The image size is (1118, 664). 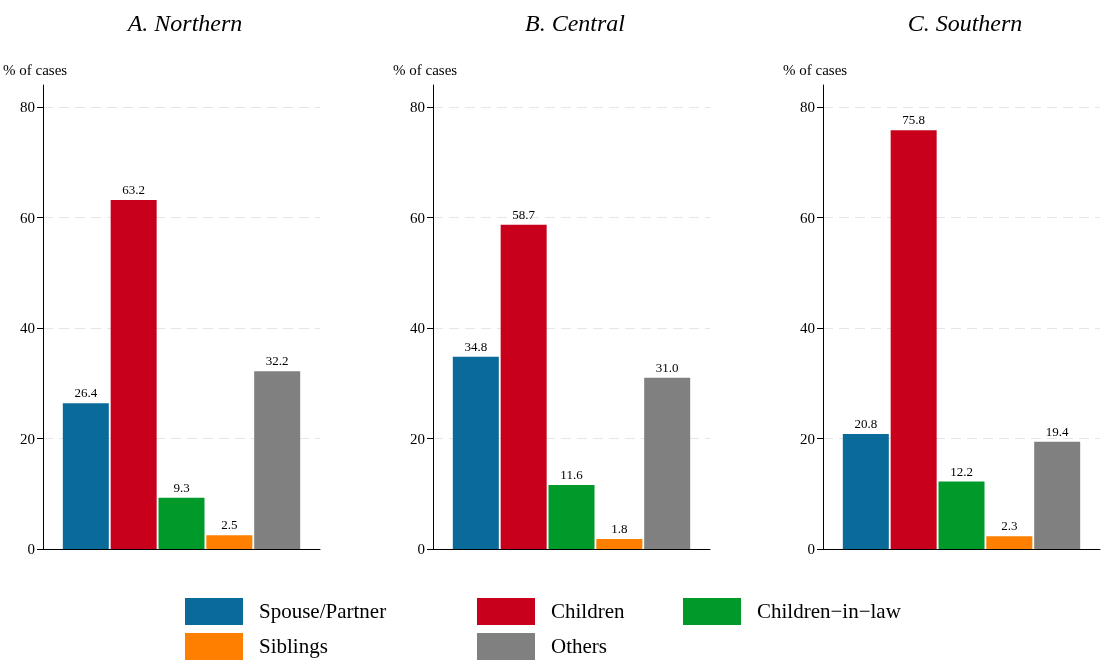 What do you see at coordinates (914, 120) in the screenshot?
I see `data-label: 75.8` at bounding box center [914, 120].